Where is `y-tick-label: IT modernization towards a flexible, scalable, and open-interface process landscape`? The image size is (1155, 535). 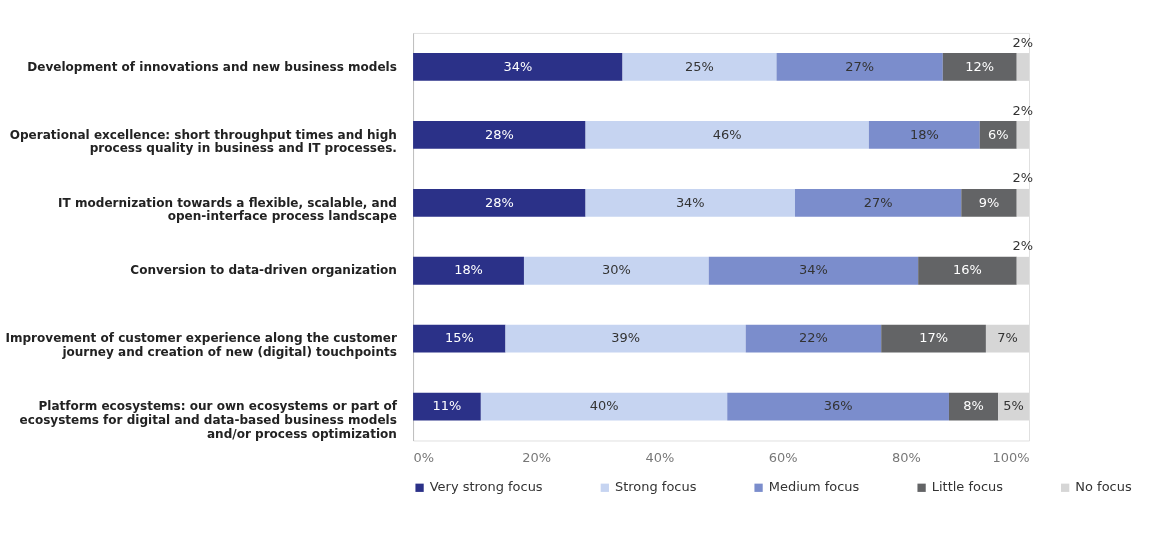
y-tick-label: IT modernization towards a flexible, scalable, and open-interface process landscape is located at coordinates (227, 209).